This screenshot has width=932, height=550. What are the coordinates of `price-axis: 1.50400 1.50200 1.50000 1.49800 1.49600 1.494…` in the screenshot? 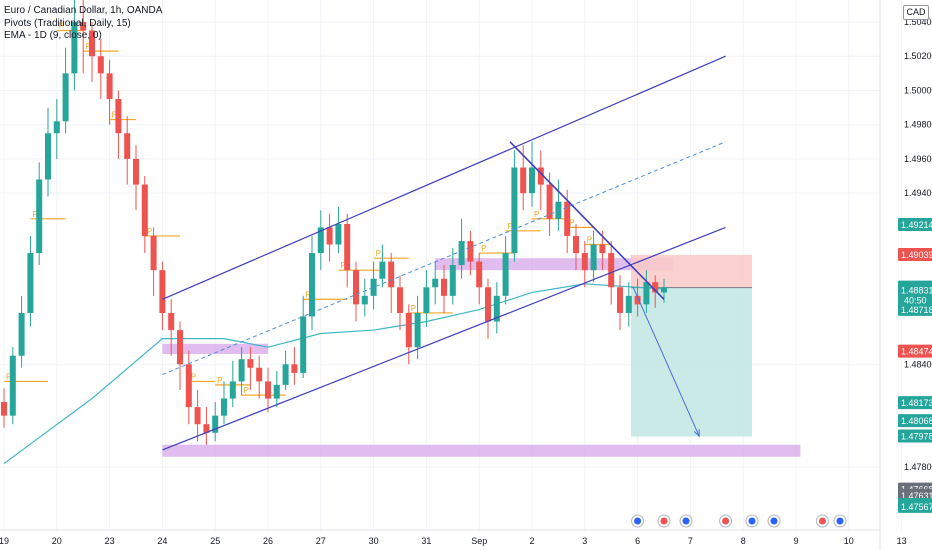 It's located at (915, 265).